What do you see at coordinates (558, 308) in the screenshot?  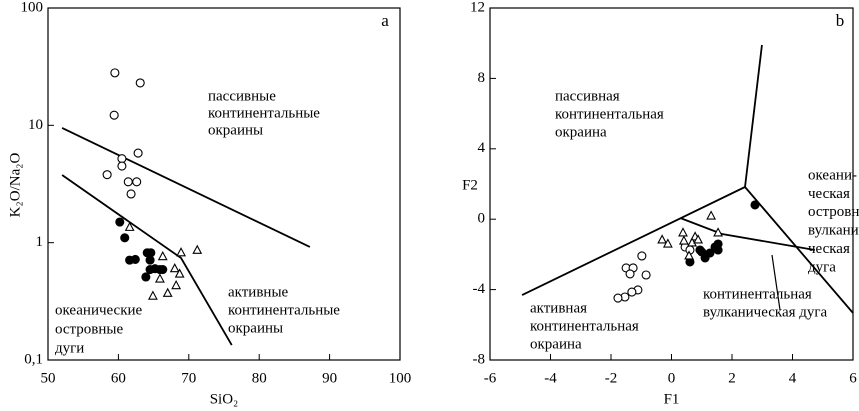 I see `annotation: активная` at bounding box center [558, 308].